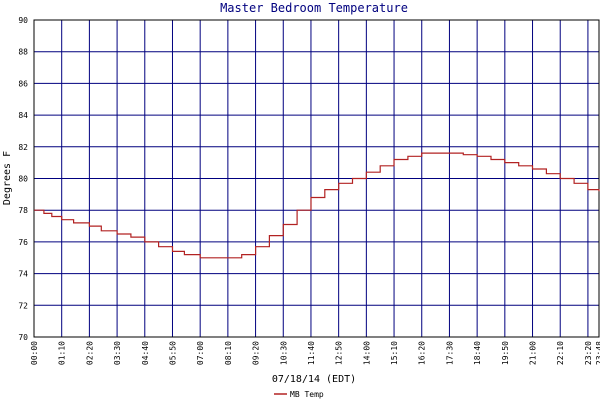  What do you see at coordinates (597, 353) in the screenshot?
I see `x-tick-label: 23:48` at bounding box center [597, 353].